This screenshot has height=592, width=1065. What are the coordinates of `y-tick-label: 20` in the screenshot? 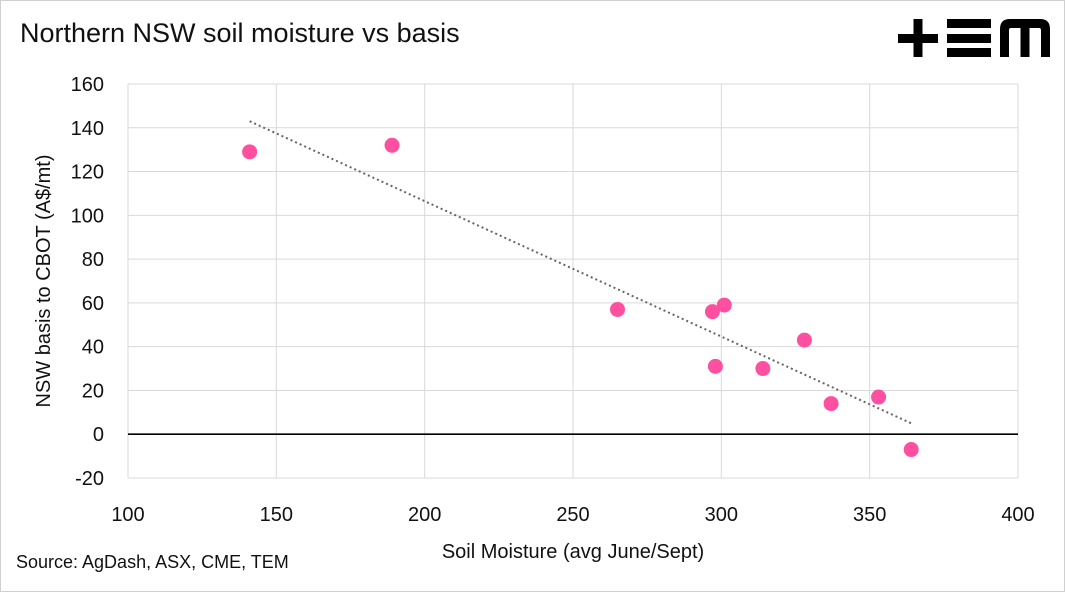 It's located at (93, 391).